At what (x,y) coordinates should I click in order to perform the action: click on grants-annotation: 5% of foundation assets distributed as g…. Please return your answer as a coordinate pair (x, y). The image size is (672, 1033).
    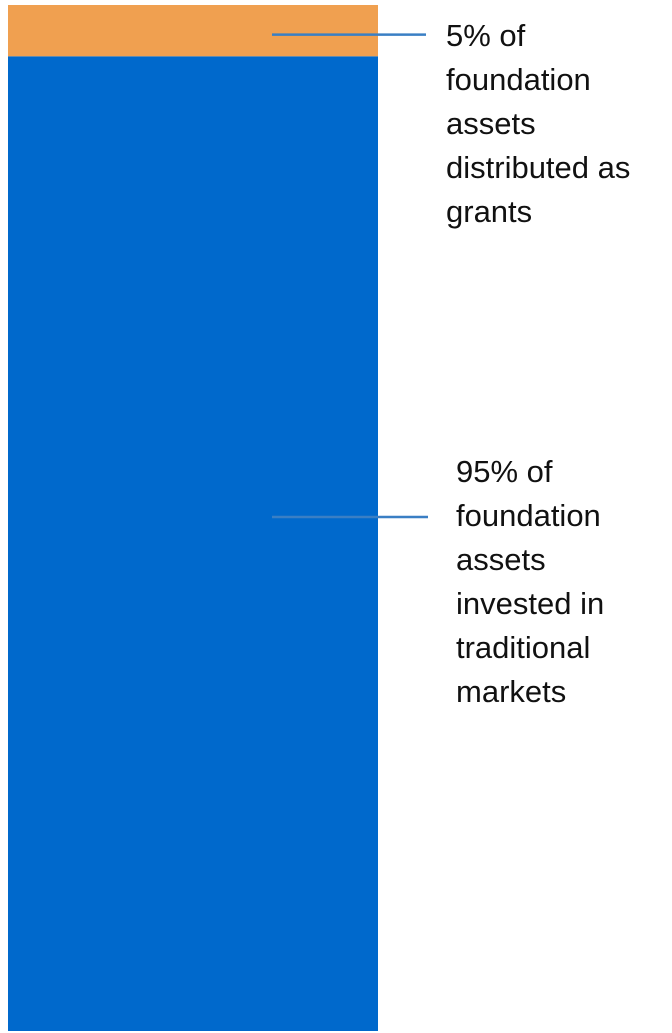
    Looking at the image, I should click on (538, 123).